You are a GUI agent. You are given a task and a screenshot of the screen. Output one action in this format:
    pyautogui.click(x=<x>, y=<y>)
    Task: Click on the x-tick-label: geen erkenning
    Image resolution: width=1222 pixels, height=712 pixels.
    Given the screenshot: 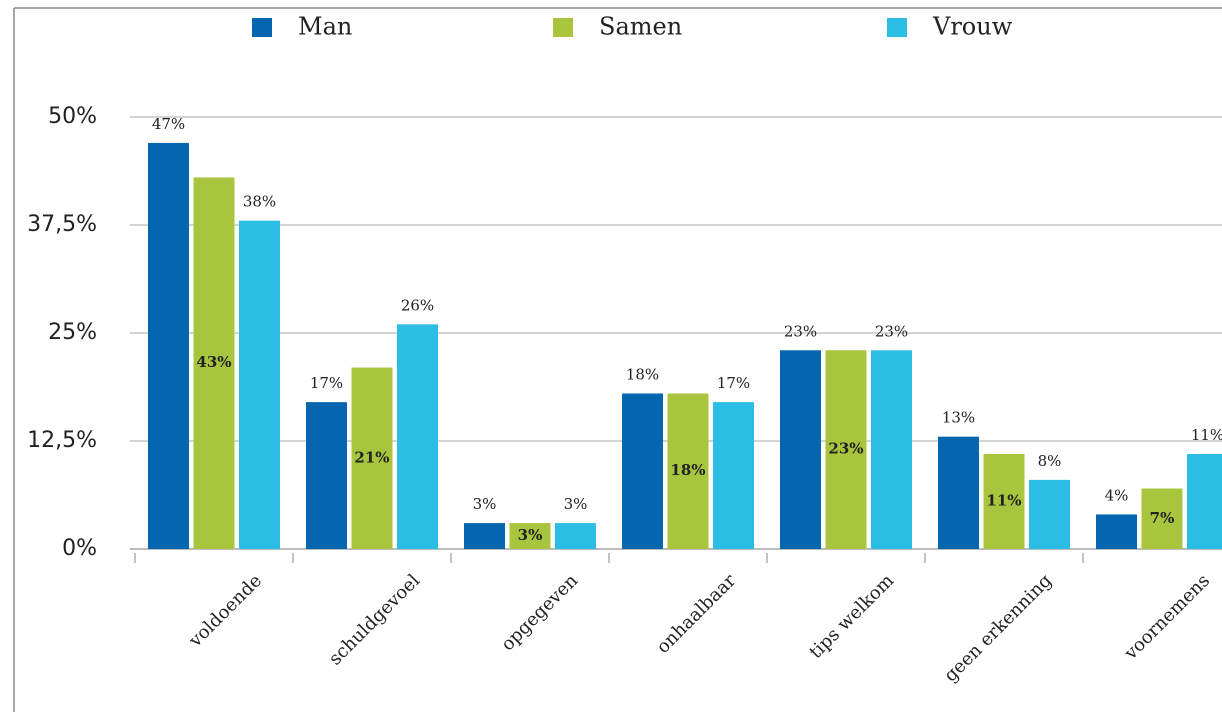 What is the action you would take?
    pyautogui.click(x=998, y=628)
    